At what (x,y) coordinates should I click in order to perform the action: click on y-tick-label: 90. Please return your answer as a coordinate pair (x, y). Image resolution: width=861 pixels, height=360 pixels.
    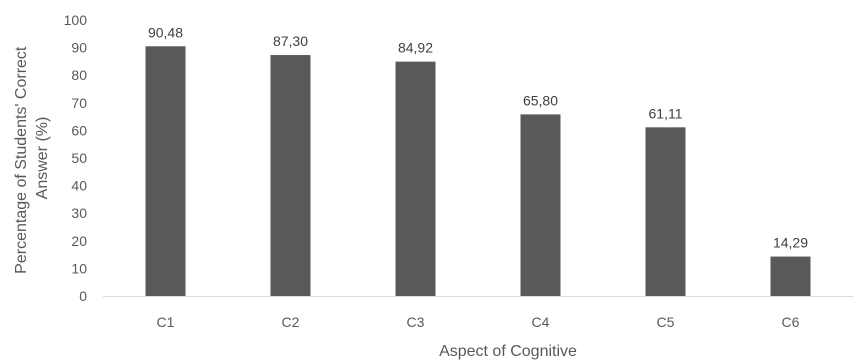
    Looking at the image, I should click on (79, 48).